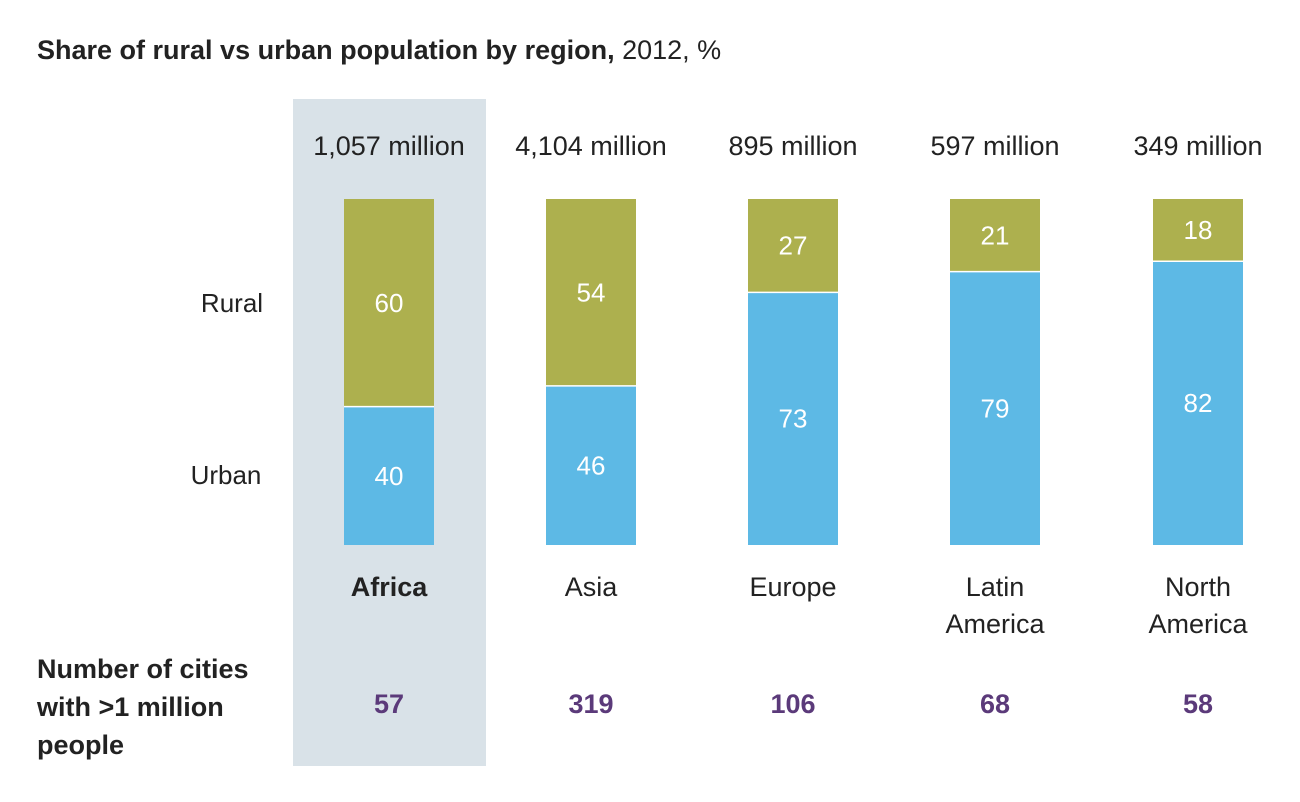  I want to click on data-label-urban: 73, so click(793, 419).